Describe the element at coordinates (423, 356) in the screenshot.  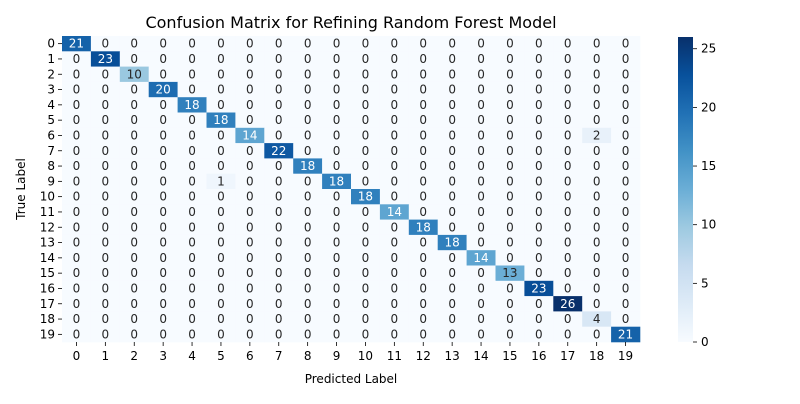
I see `x-tick-label: 12` at that location.